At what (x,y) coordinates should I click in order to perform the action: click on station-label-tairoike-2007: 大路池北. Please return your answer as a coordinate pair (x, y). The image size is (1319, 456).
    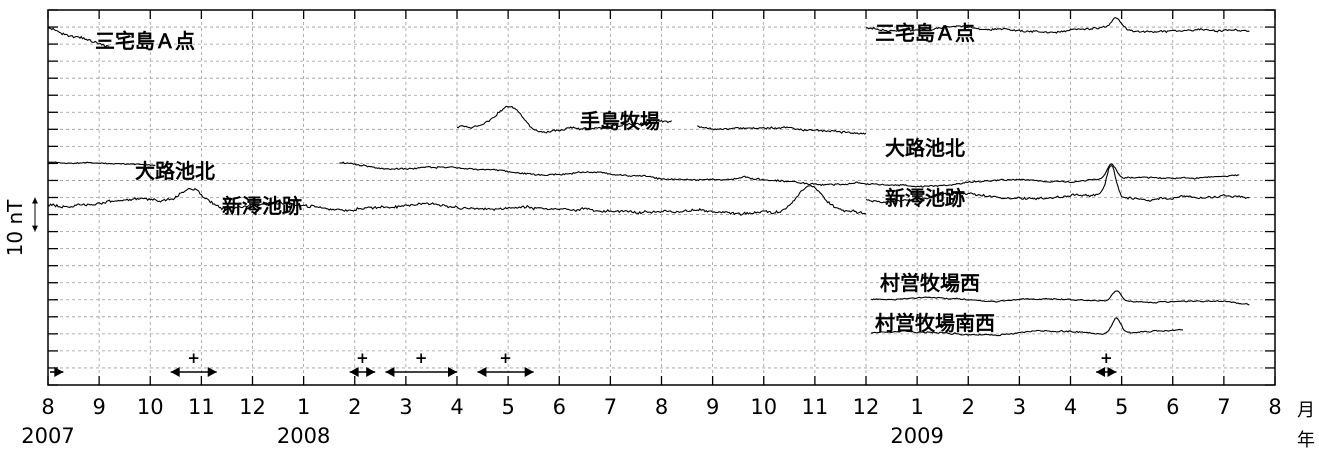
    Looking at the image, I should click on (175, 171).